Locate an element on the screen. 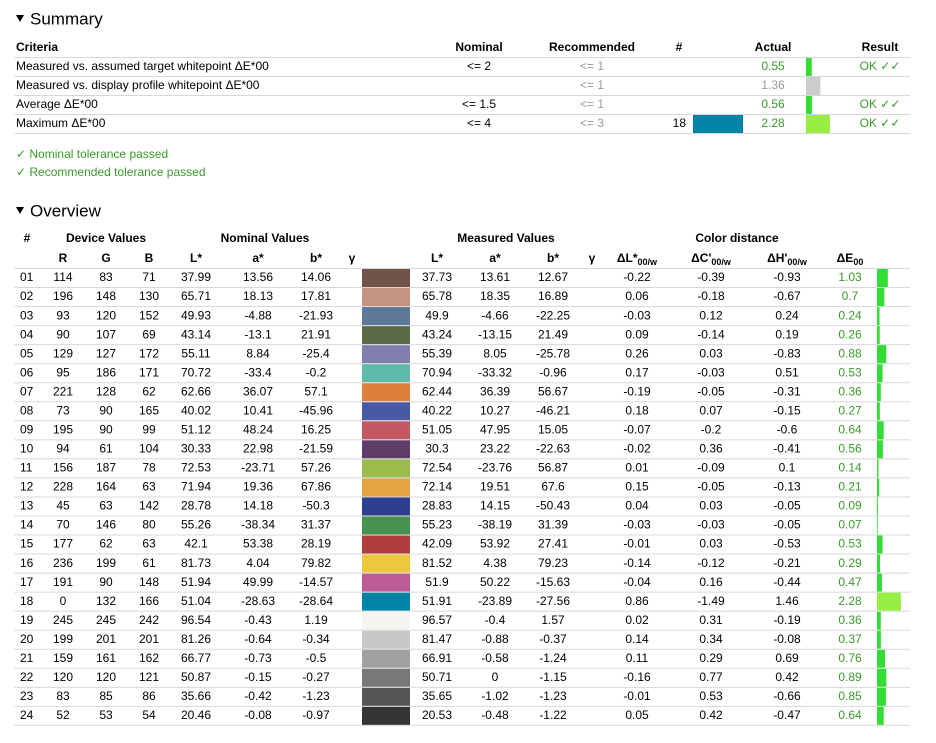  cell: 120 is located at coordinates (106, 315).